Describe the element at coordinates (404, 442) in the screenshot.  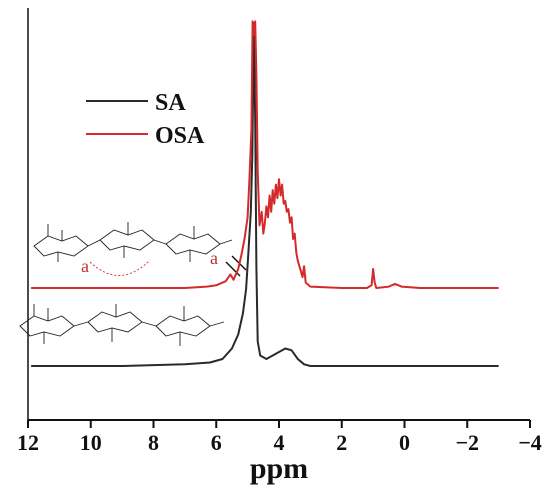
I see `x-tick-label: 0` at that location.